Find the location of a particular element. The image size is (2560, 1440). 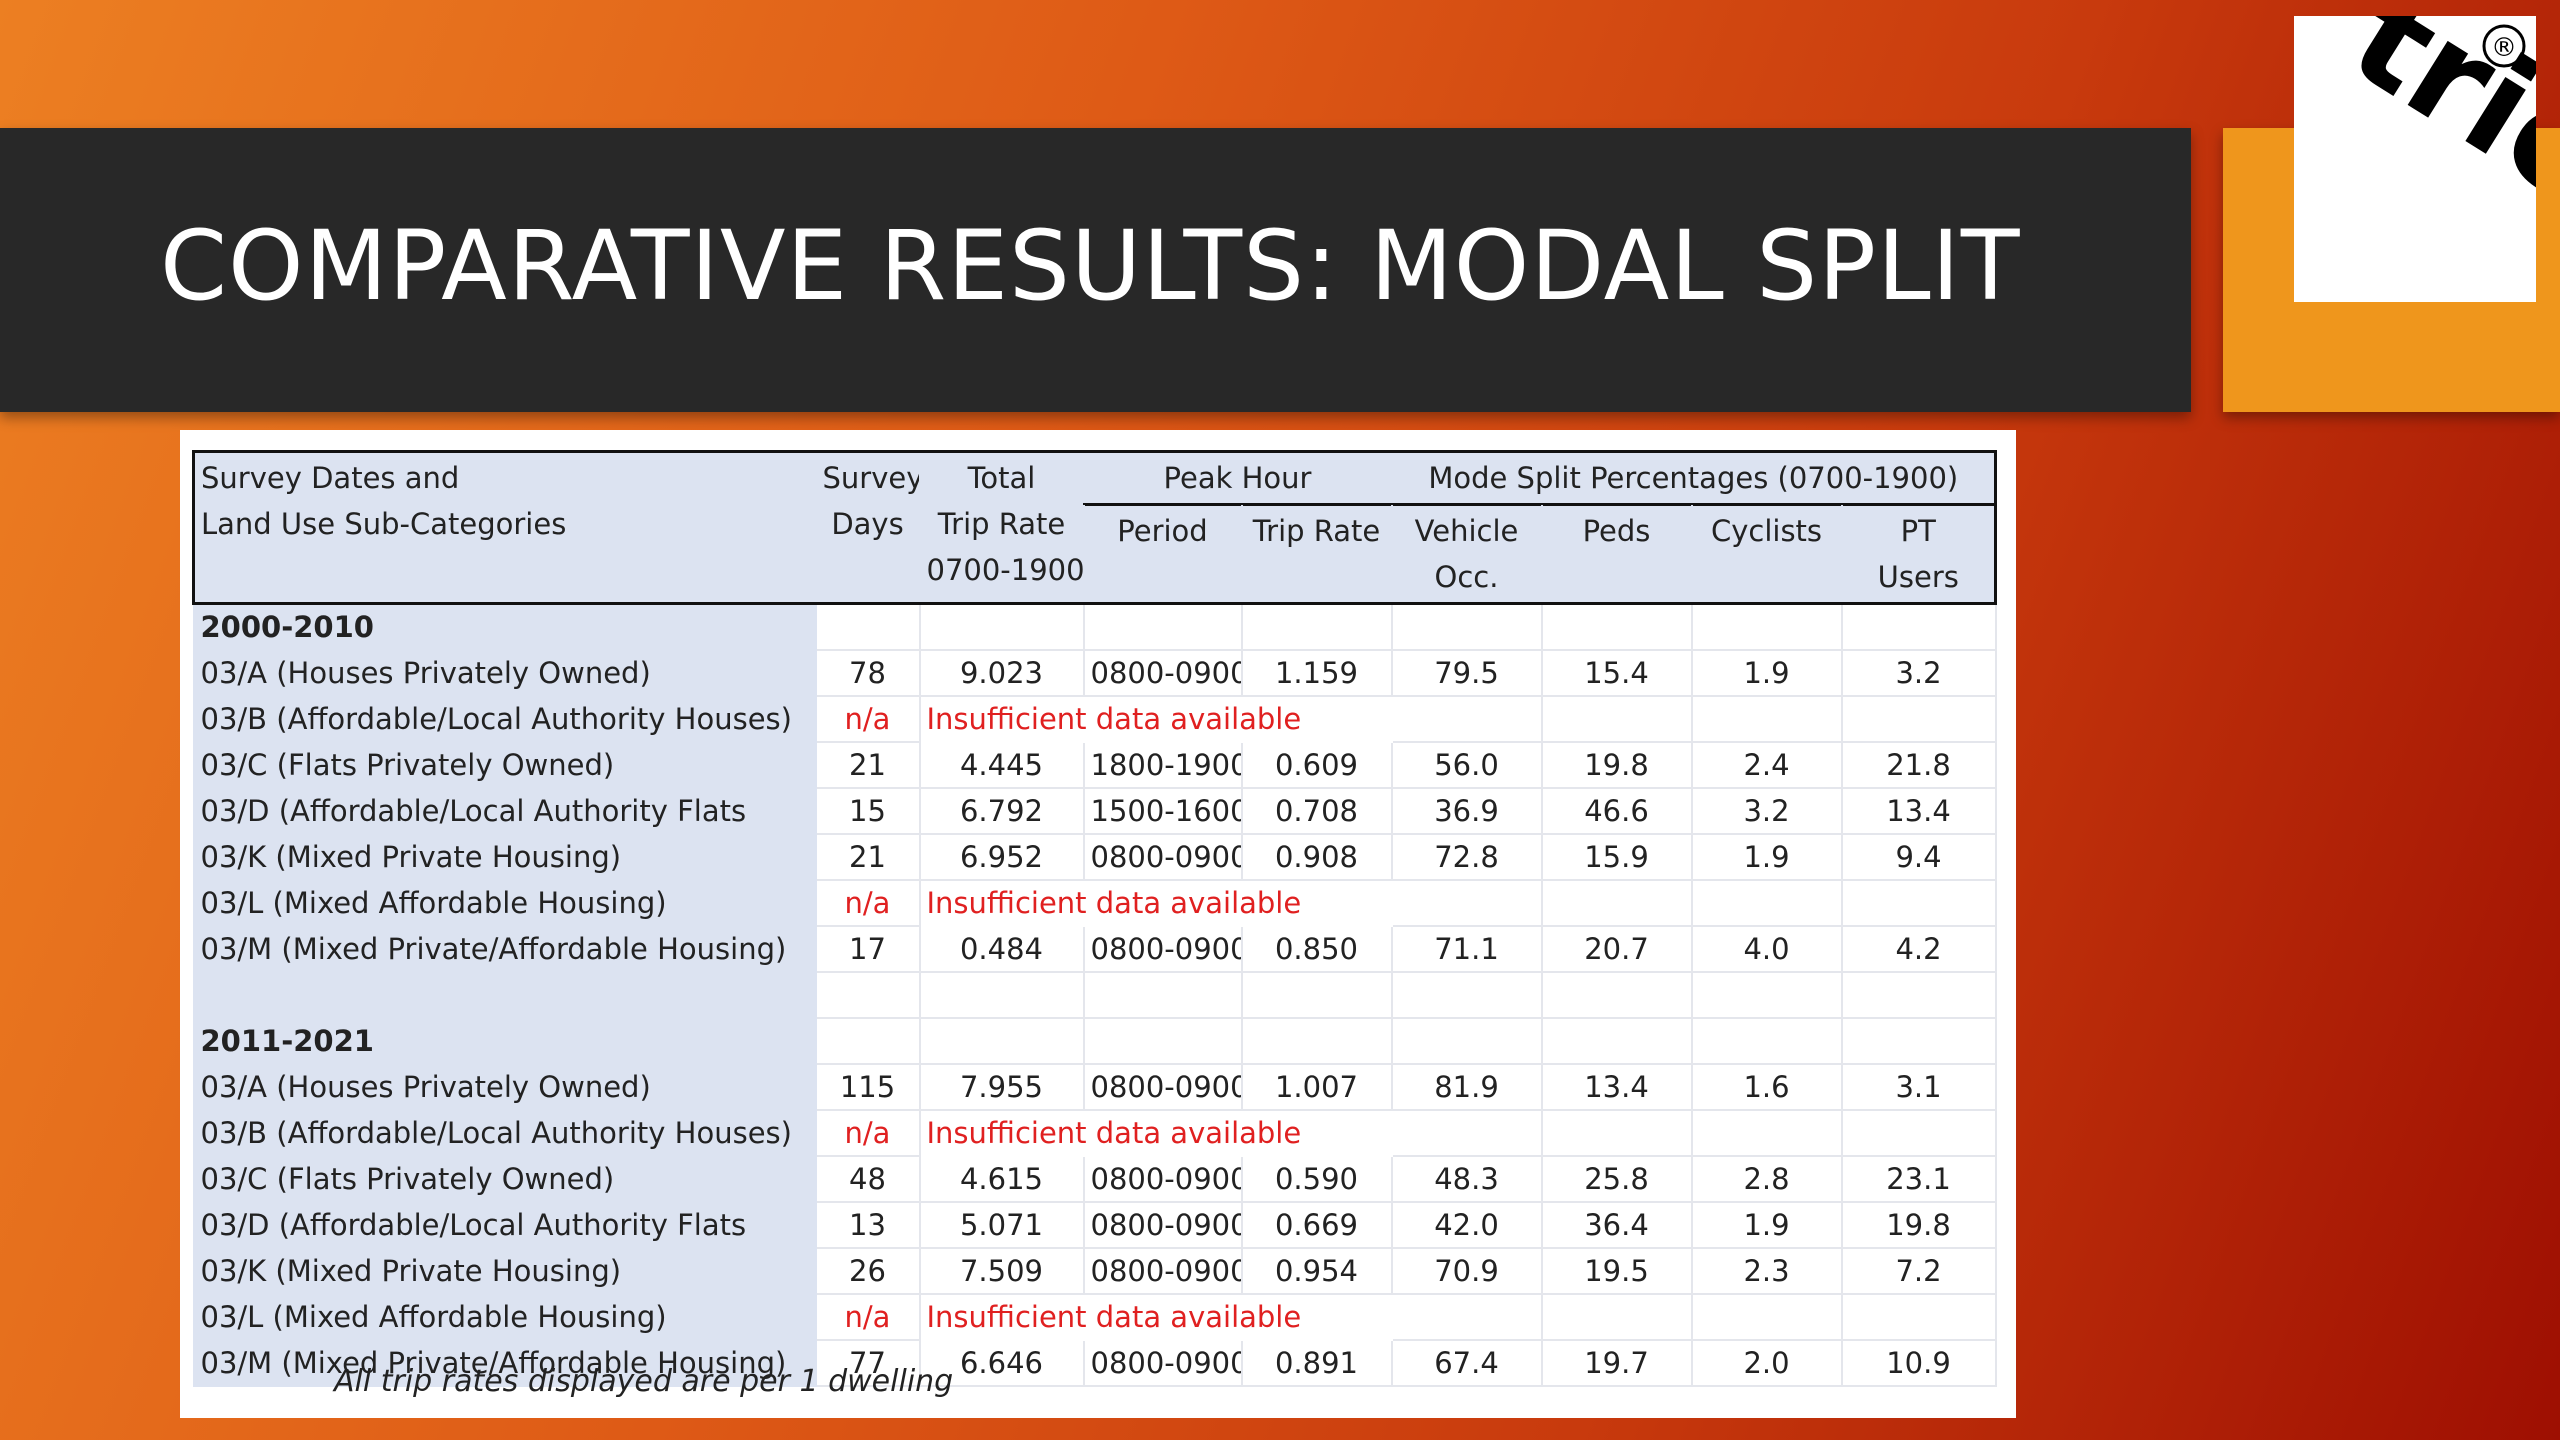

pt-users: 10.9 is located at coordinates (1918, 1363).